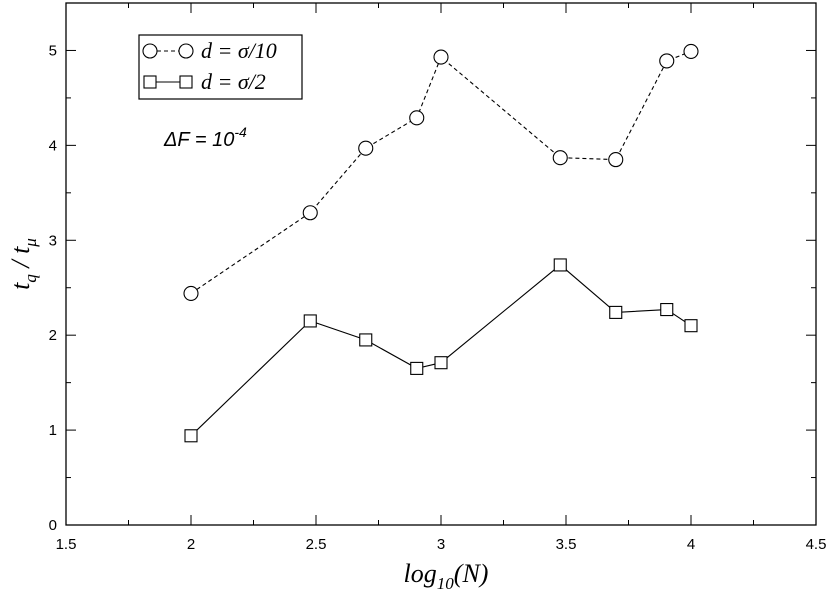  I want to click on legend-marker-circle-a, so click(150, 51).